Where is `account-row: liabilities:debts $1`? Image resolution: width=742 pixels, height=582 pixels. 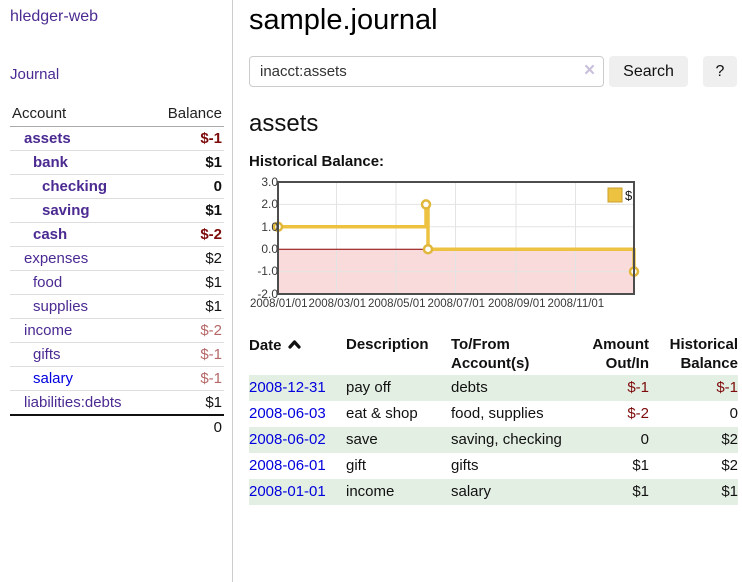
account-row: liabilities:debts $1 is located at coordinates (117, 403).